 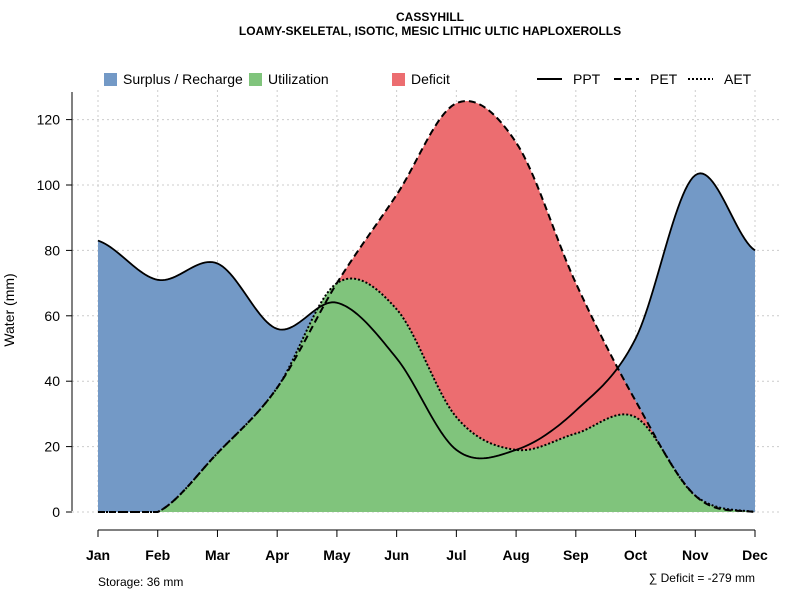 I want to click on x-tick-label: Sep, so click(x=576, y=555).